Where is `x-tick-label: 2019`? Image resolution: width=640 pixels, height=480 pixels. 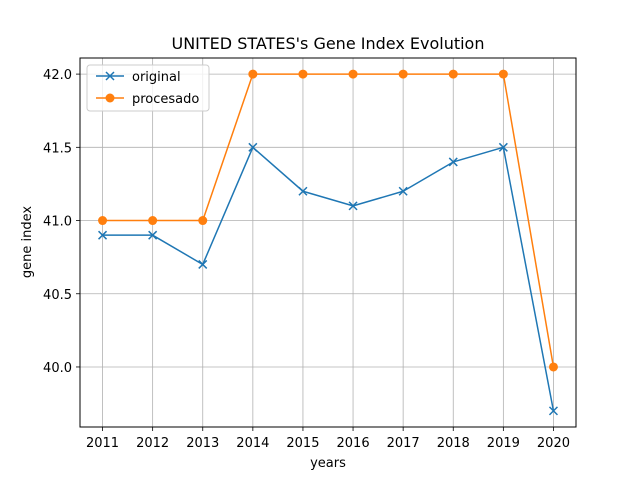
x-tick-label: 2019 is located at coordinates (503, 443).